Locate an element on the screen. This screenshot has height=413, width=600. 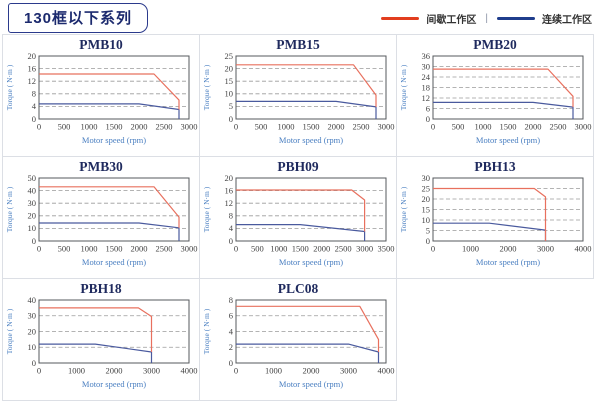
page-header: 130框以下系列 间歇工作区 | 连续工作区 is located at coordinates (300, 17).